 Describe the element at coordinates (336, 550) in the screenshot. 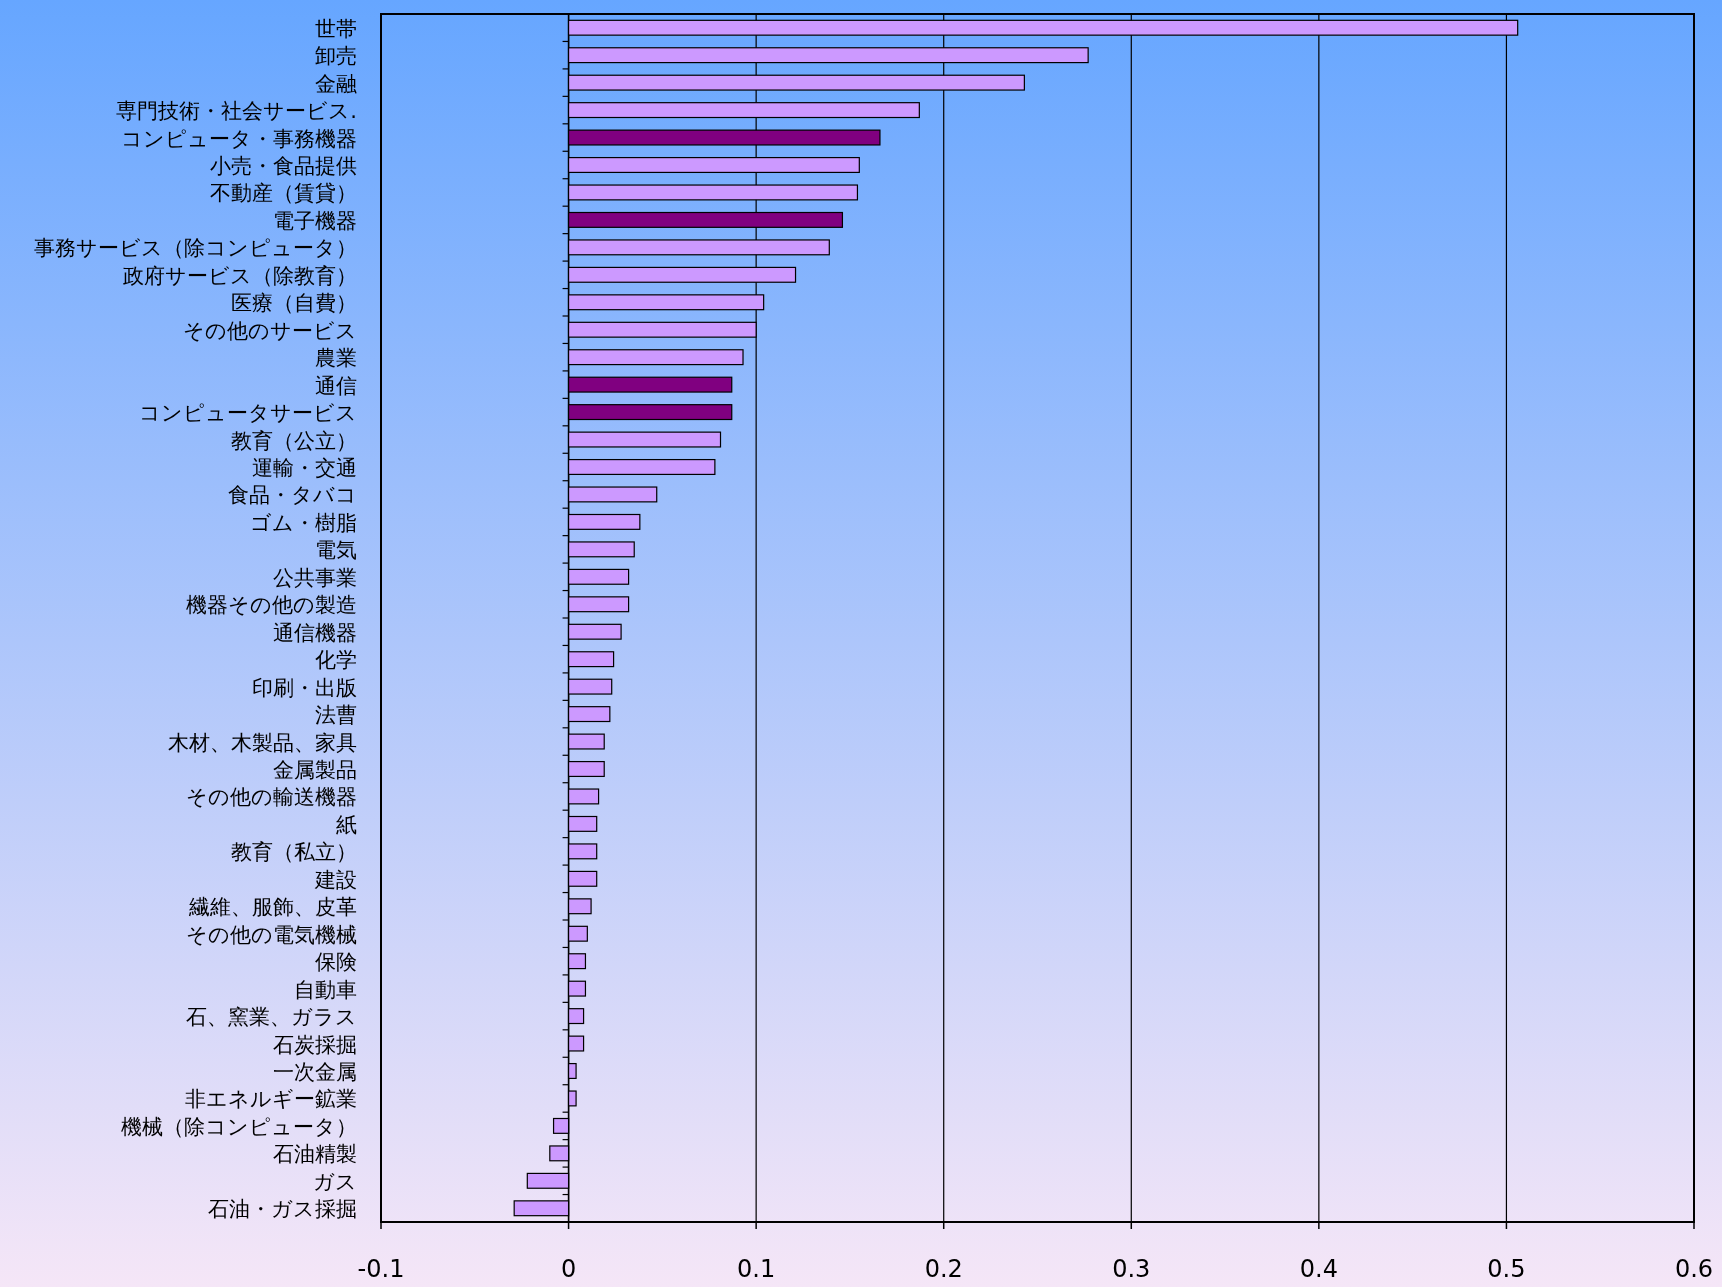

I see `y-tick-label: 電気` at that location.